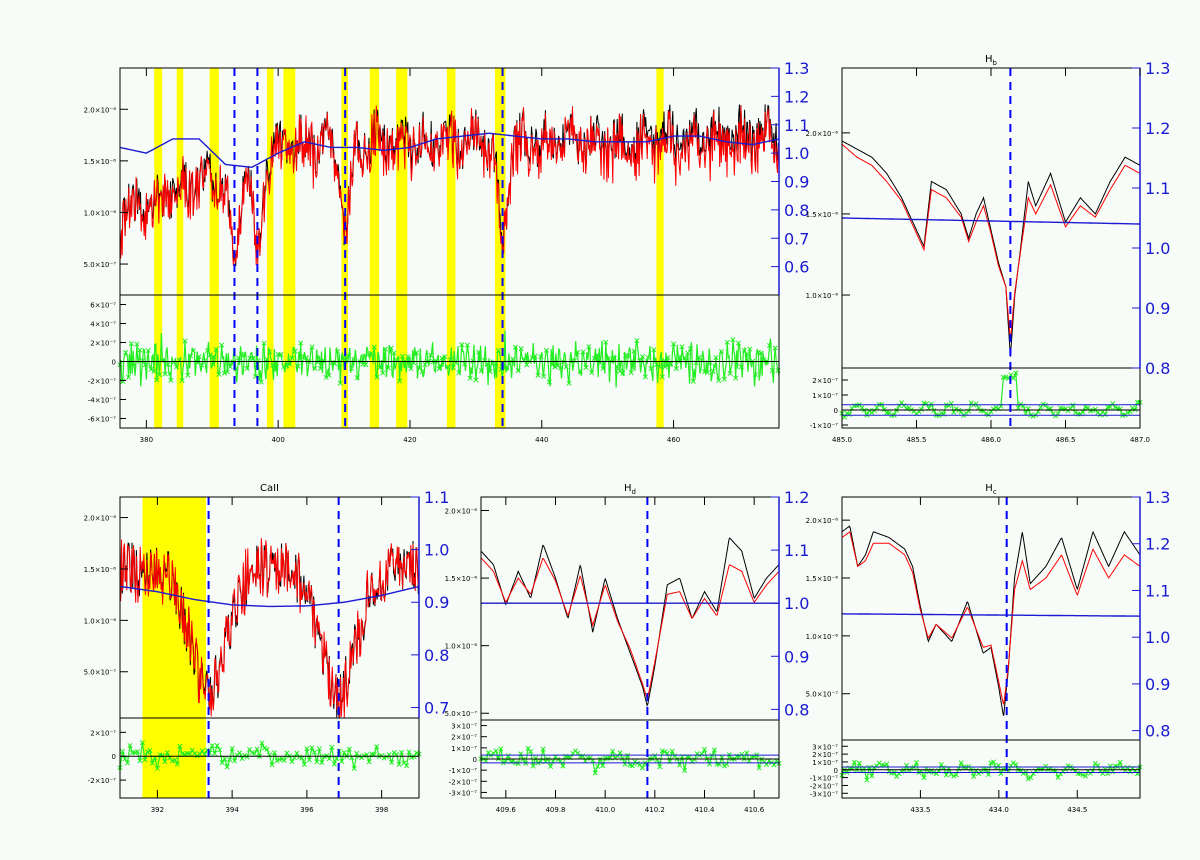 The width and height of the screenshot is (1200, 860). I want to click on right-tick-label: 1.1, so click(1157, 188).